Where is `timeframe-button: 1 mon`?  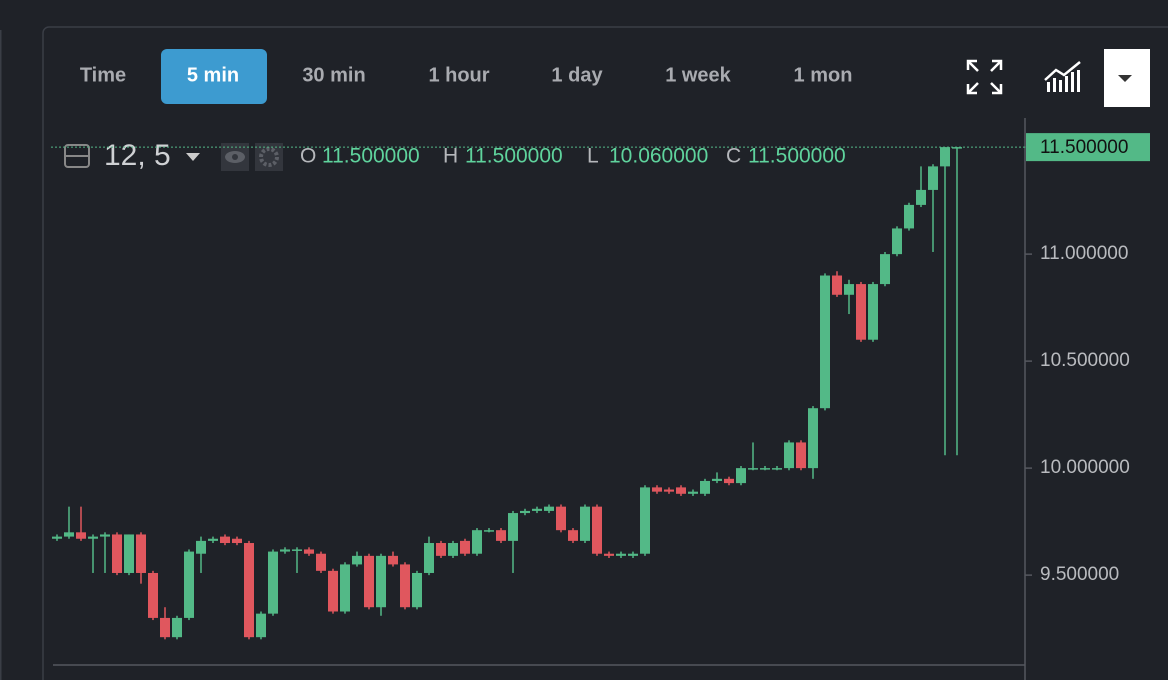
timeframe-button: 1 mon is located at coordinates (823, 75).